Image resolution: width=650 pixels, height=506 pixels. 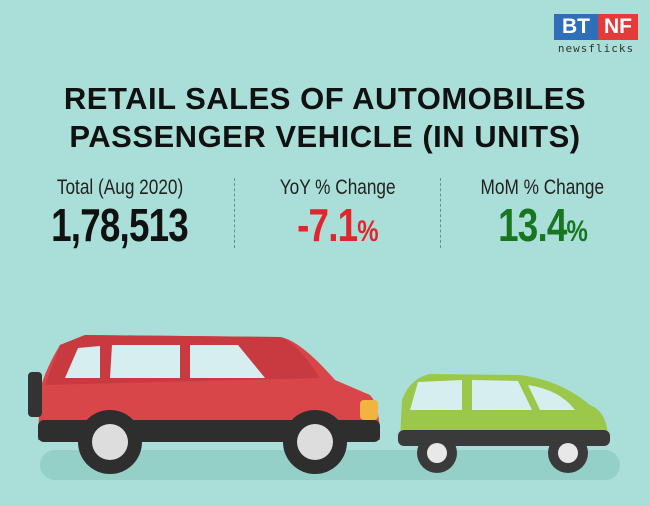 What do you see at coordinates (120, 225) in the screenshot?
I see `stat-value: 1,78,513` at bounding box center [120, 225].